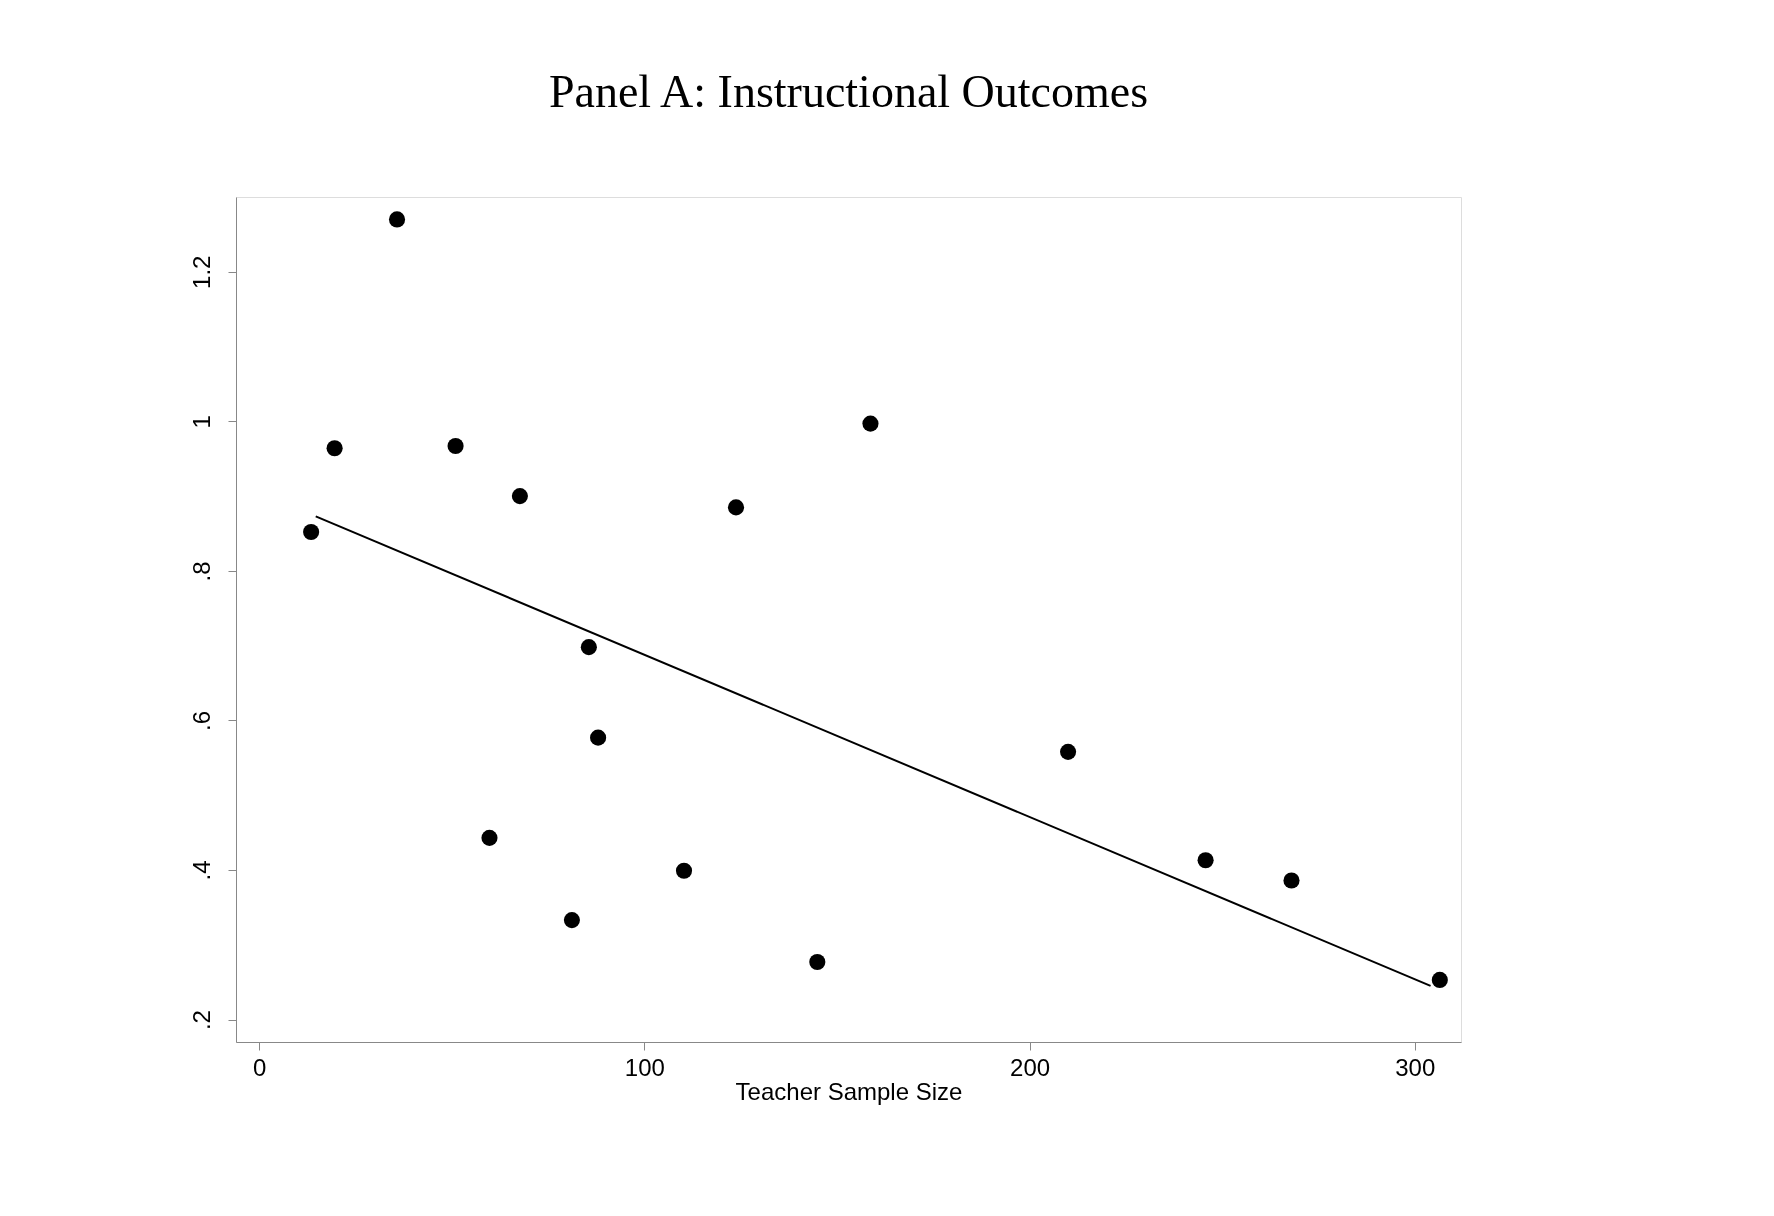 The image size is (1774, 1216). What do you see at coordinates (1030, 1067) in the screenshot?
I see `x-tick-label: 200` at bounding box center [1030, 1067].